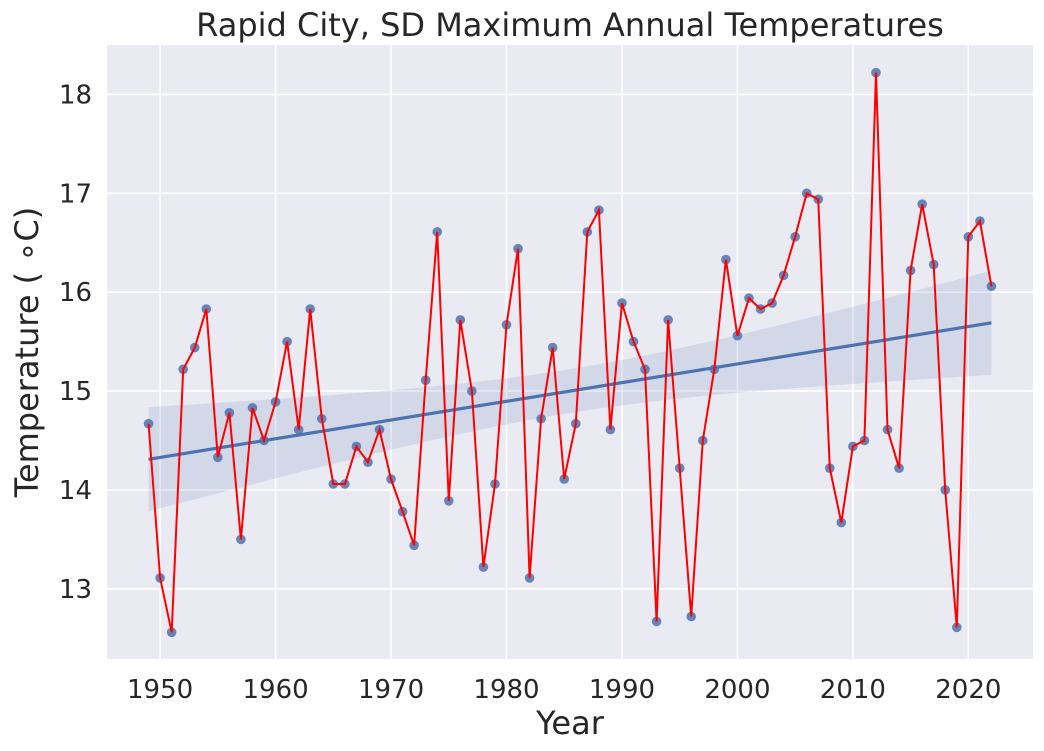 This screenshot has width=1044, height=751. Describe the element at coordinates (391, 690) in the screenshot. I see `x-tick-label: 1970` at that location.